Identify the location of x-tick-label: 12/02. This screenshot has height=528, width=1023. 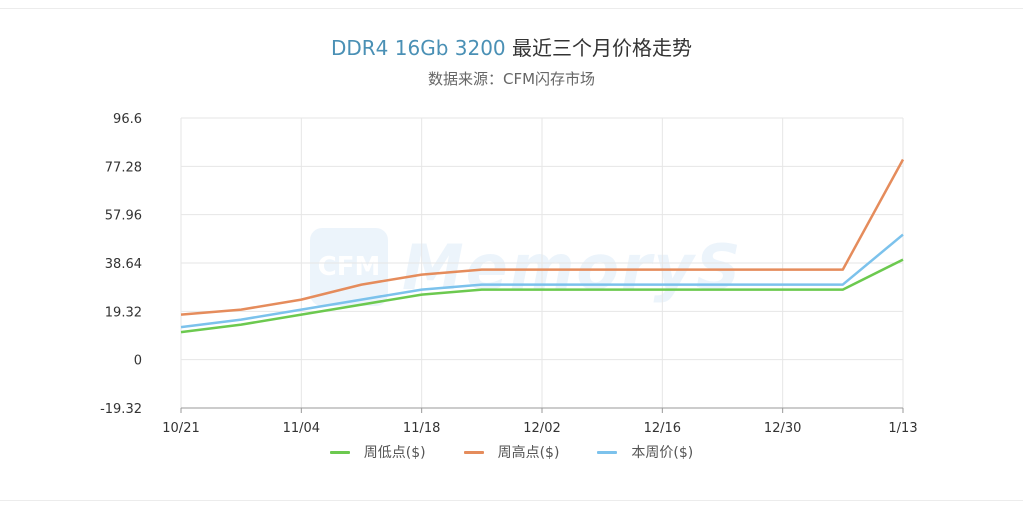
(541, 428).